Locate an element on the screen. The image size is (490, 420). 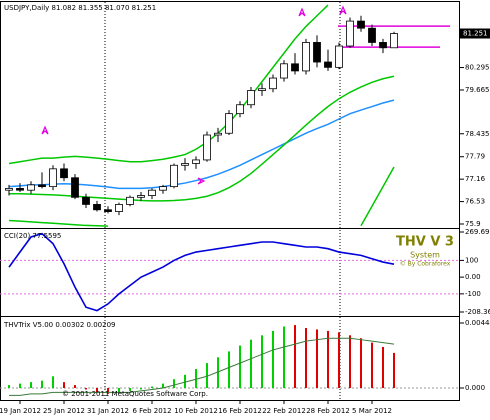
y-tick-label: 76.53 is located at coordinates (475, 202).